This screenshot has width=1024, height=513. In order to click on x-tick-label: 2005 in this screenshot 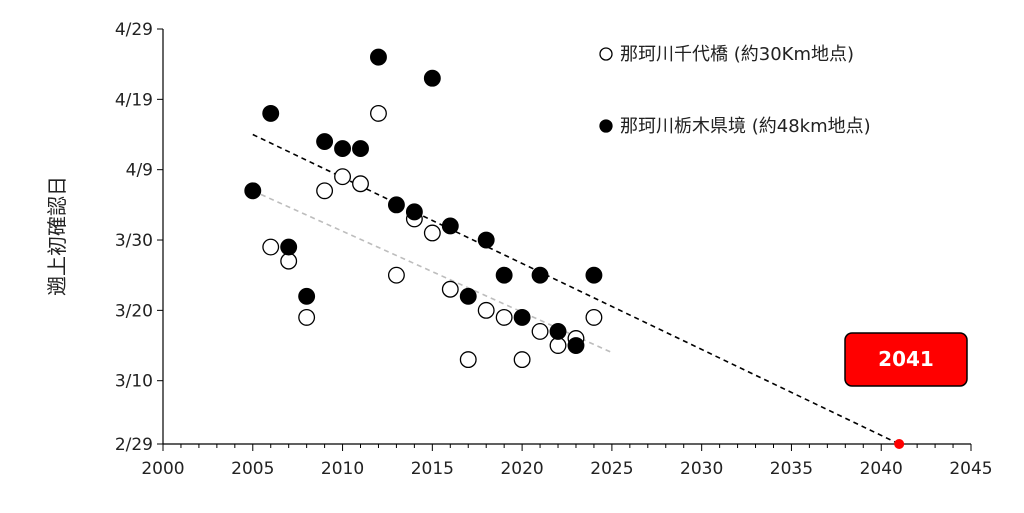, I will do `click(252, 469)`.